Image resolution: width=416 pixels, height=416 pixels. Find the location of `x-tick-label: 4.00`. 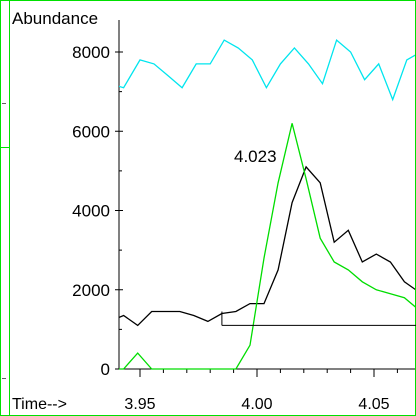

x-tick-label: 4.00 is located at coordinates (256, 404).